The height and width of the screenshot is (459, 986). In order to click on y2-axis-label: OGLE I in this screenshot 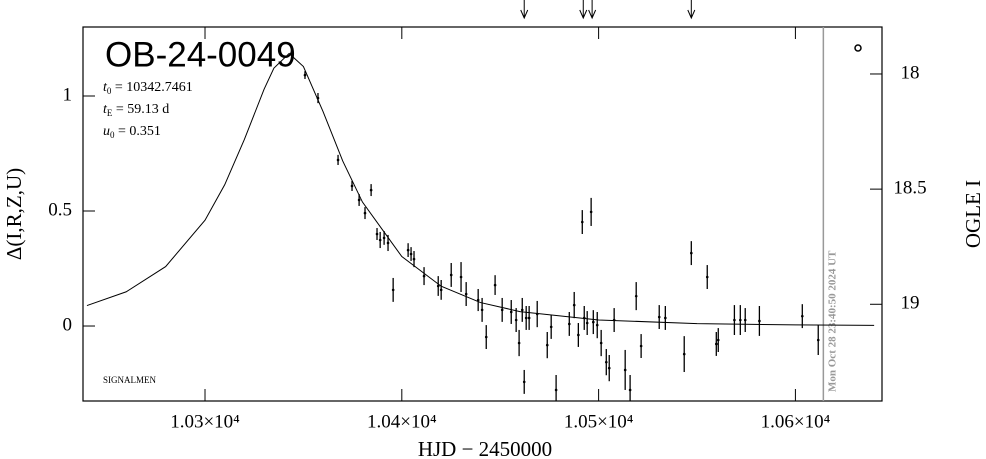, I will do `click(973, 214)`.